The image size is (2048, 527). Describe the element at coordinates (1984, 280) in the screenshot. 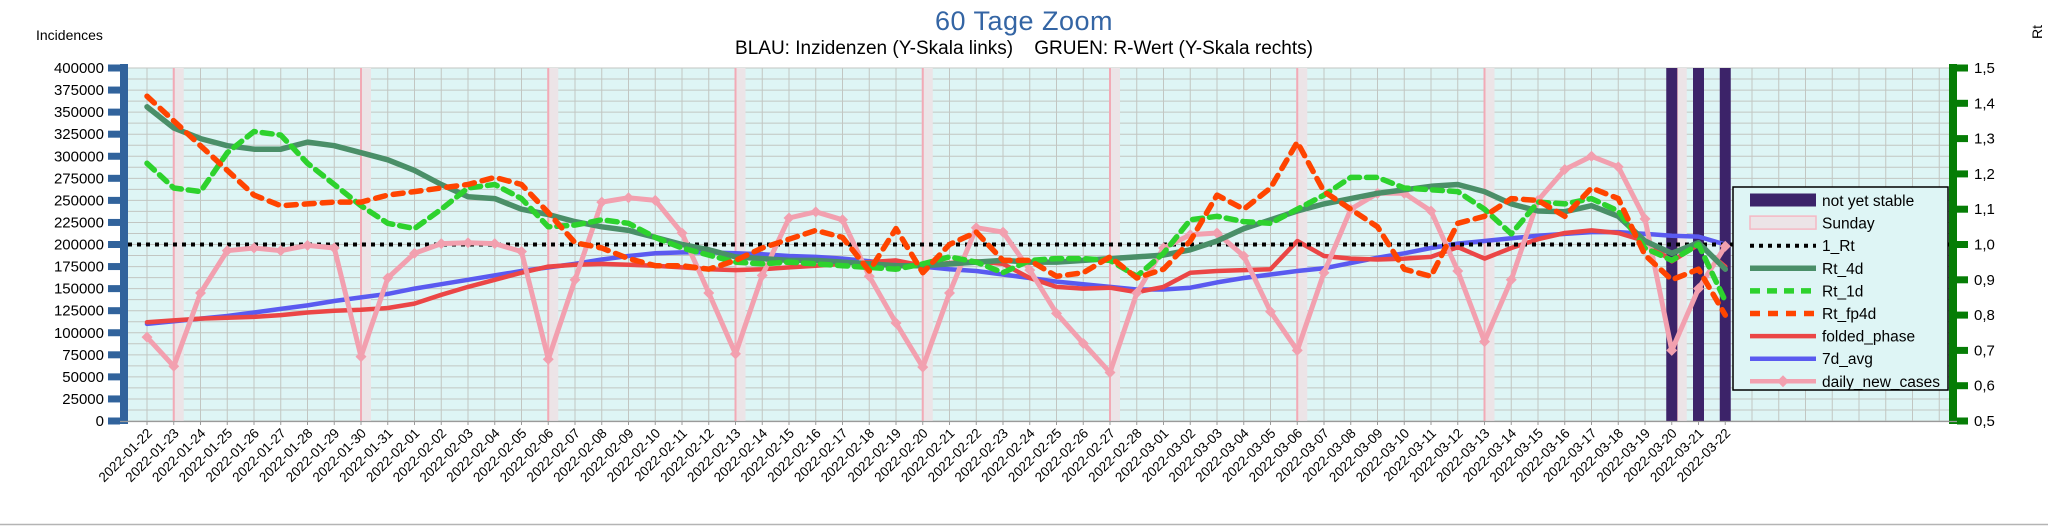

I see `right-tick-label: 0,9` at that location.